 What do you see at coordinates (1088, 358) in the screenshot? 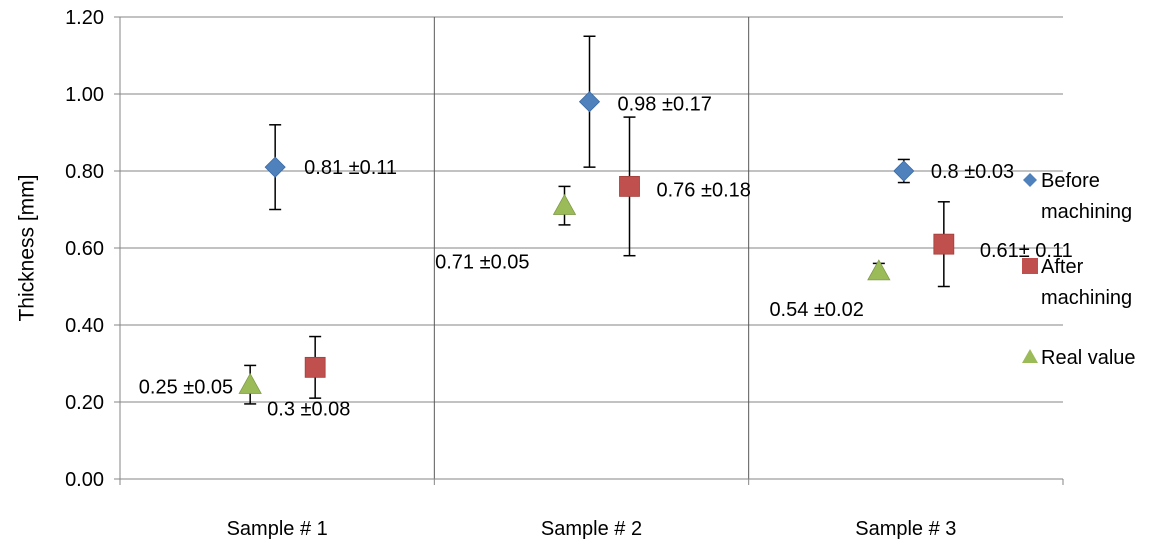
I see `legend-label-3-1: Real value` at bounding box center [1088, 358].